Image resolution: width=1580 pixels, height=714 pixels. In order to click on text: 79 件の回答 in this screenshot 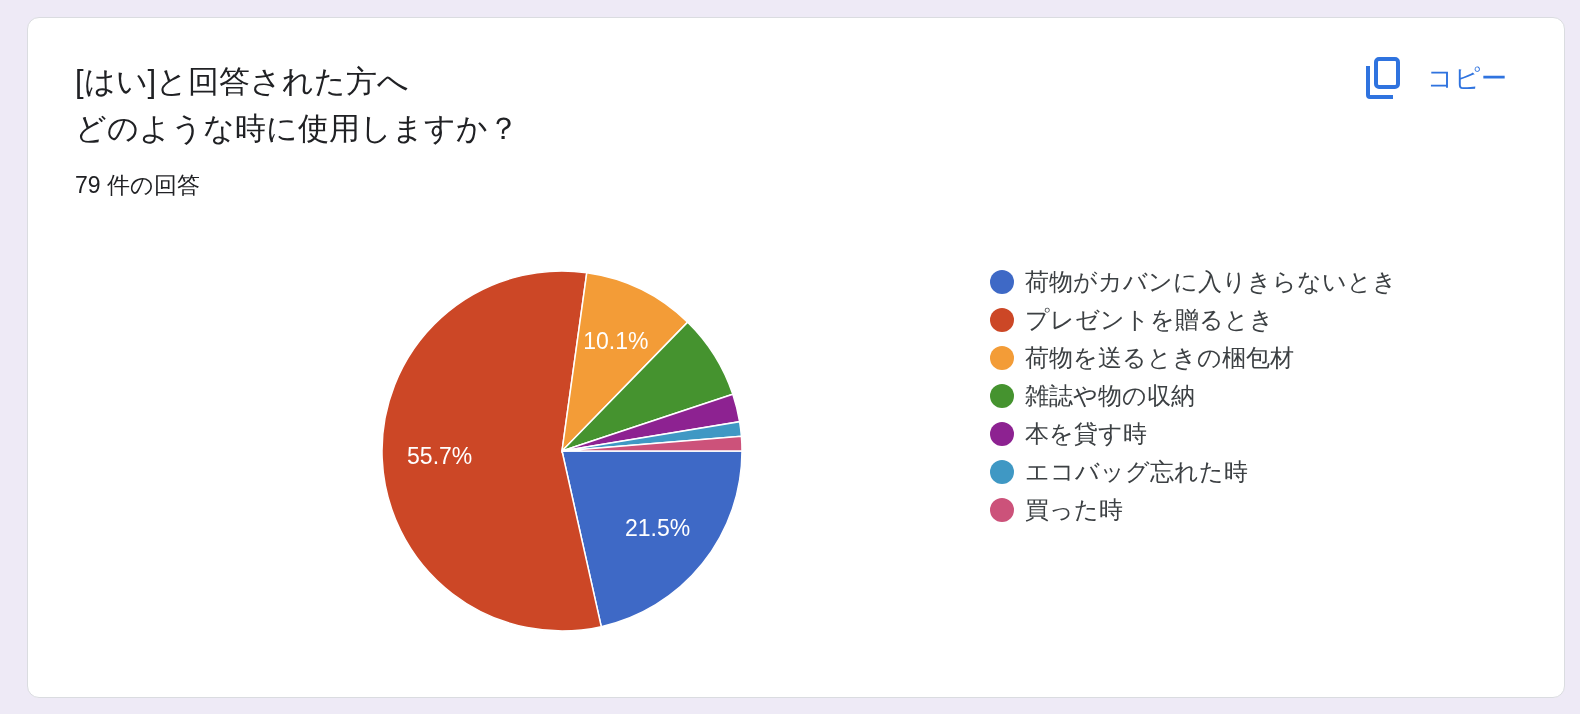, I will do `click(137, 185)`.